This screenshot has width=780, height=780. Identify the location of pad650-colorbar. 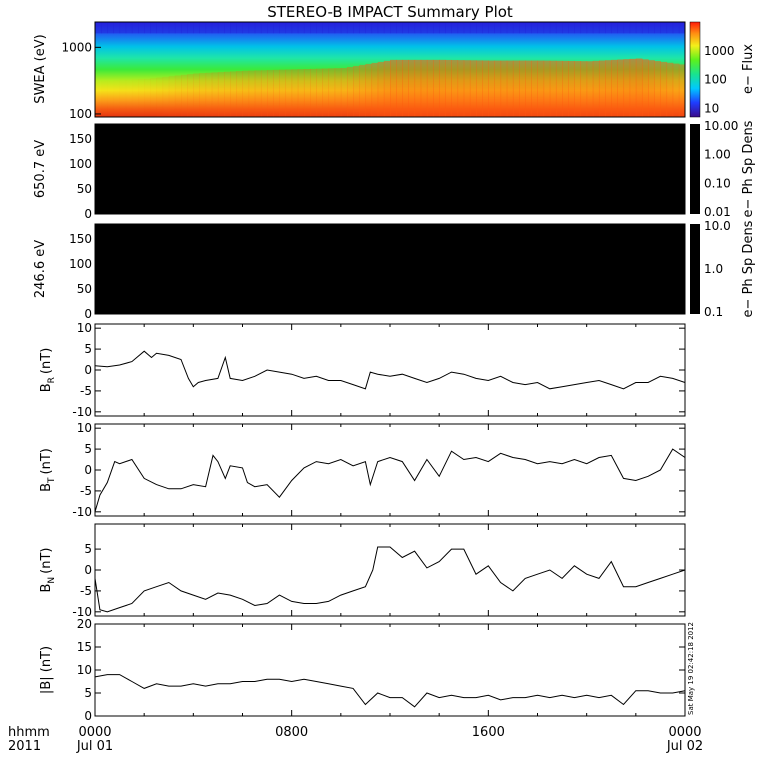
(695, 169).